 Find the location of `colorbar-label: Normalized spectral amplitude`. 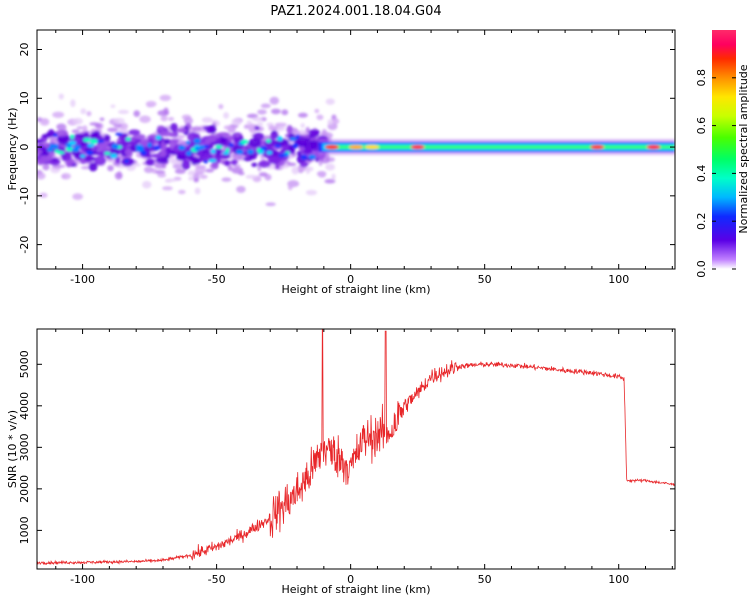

colorbar-label: Normalized spectral amplitude is located at coordinates (743, 148).